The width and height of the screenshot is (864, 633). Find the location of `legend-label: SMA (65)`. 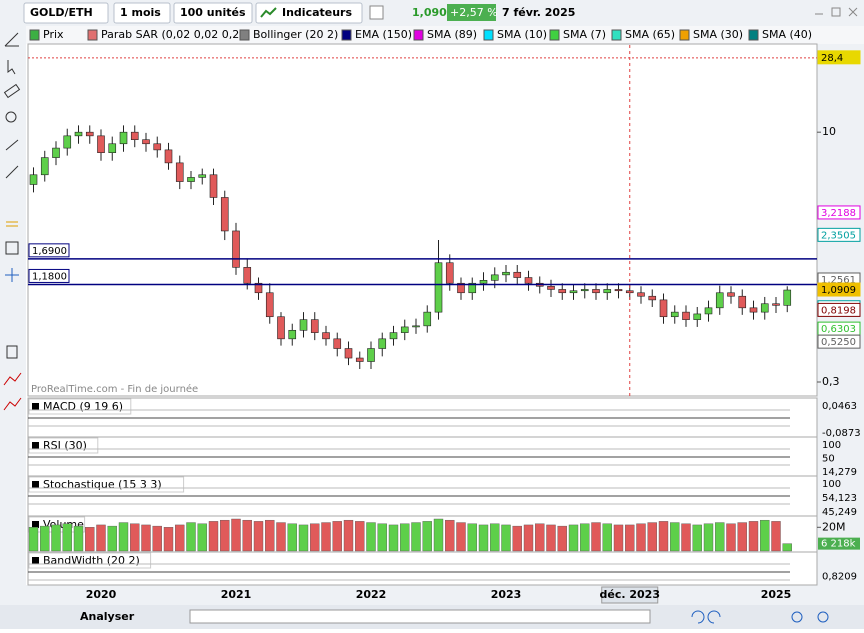

legend-label: SMA (65) is located at coordinates (650, 34).